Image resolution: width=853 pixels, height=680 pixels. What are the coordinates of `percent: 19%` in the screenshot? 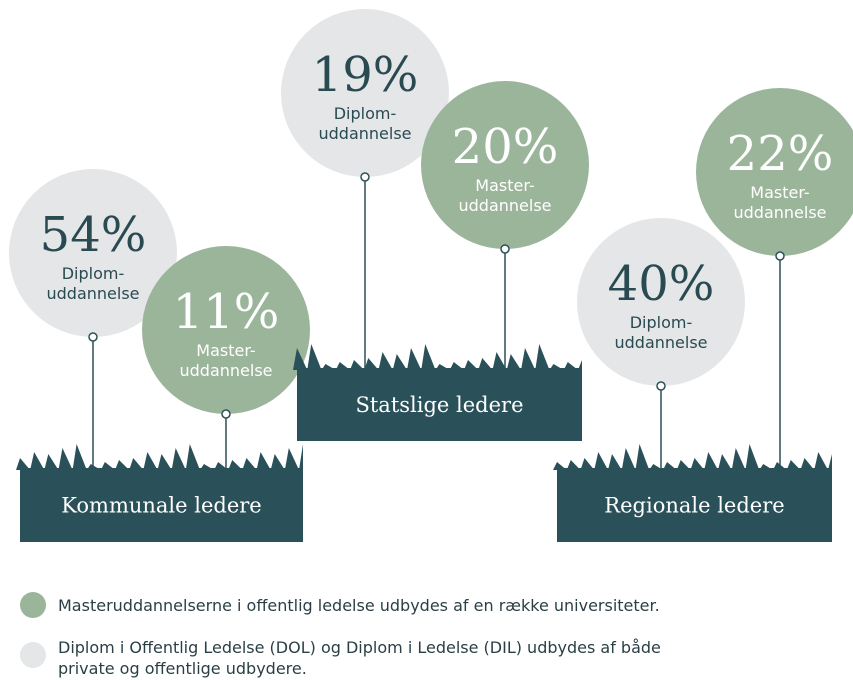 It's located at (365, 75).